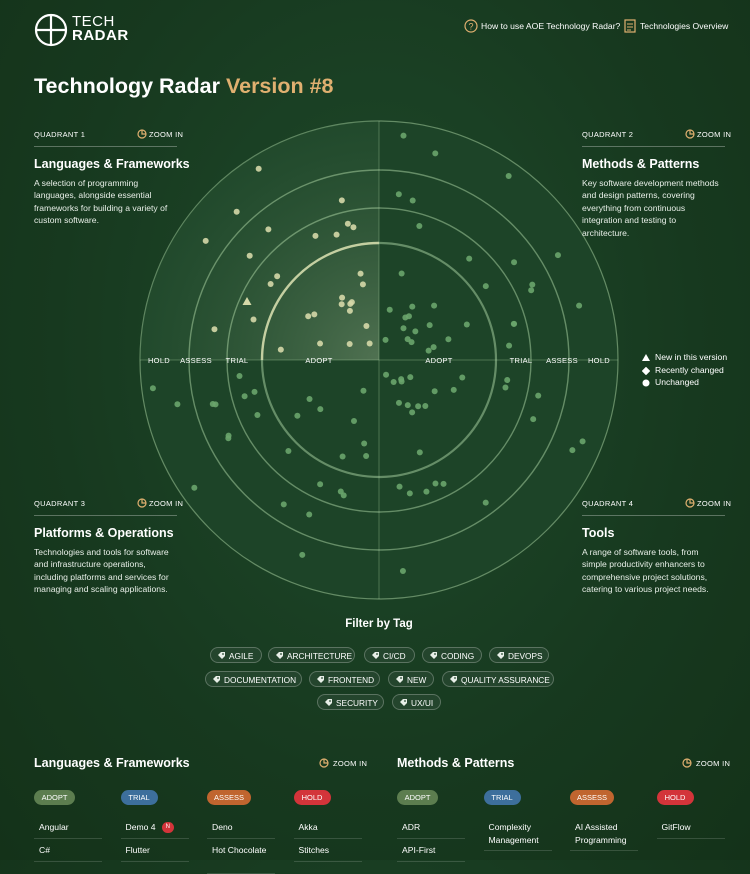  What do you see at coordinates (236, 655) in the screenshot?
I see `tag-button: AGILE` at bounding box center [236, 655].